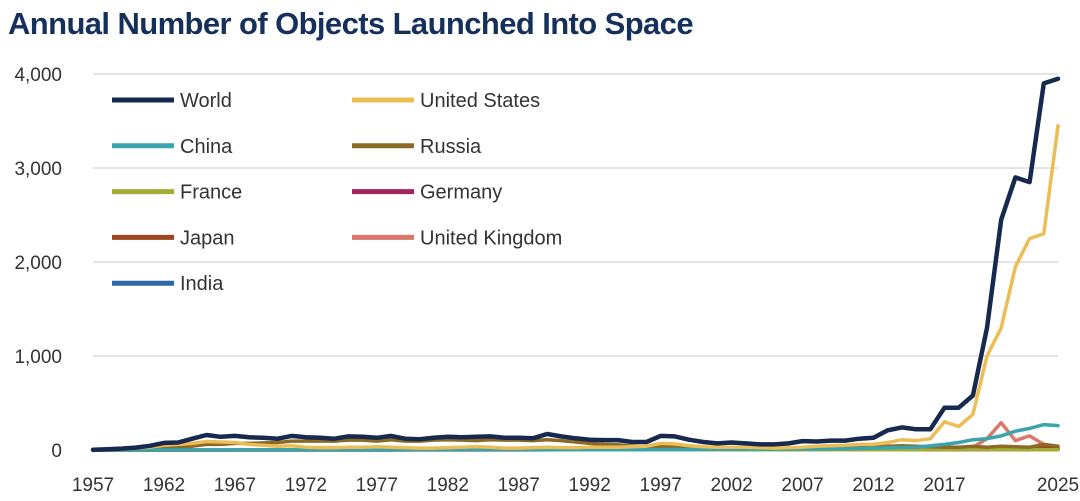 The height and width of the screenshot is (501, 1080). I want to click on y-tick-label: 4,000, so click(38, 75).